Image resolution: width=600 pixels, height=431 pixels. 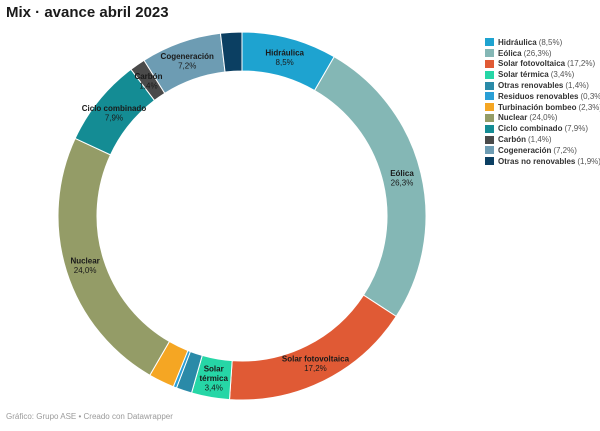 What do you see at coordinates (537, 161) in the screenshot?
I see `legend-label: Otras no renovables` at bounding box center [537, 161].